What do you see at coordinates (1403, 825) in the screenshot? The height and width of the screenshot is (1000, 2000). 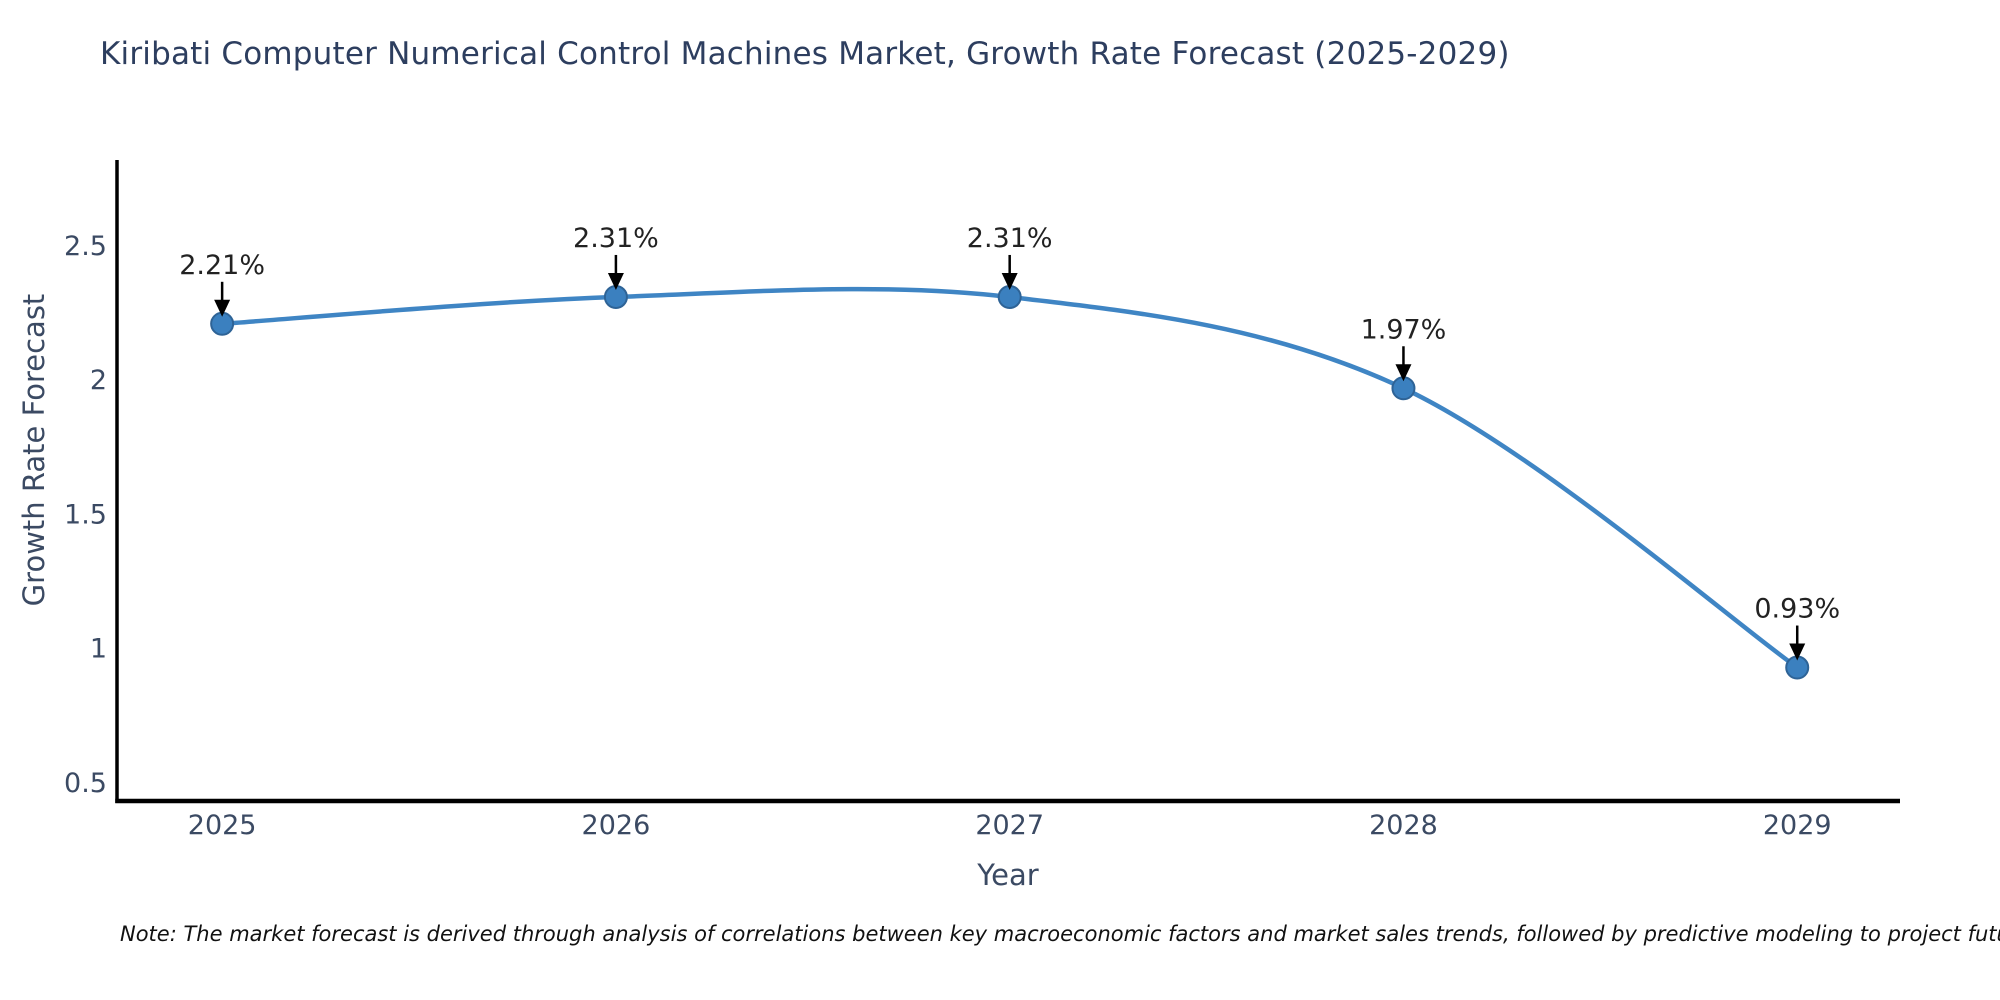 I see `x-tick-label: 2028` at bounding box center [1403, 825].